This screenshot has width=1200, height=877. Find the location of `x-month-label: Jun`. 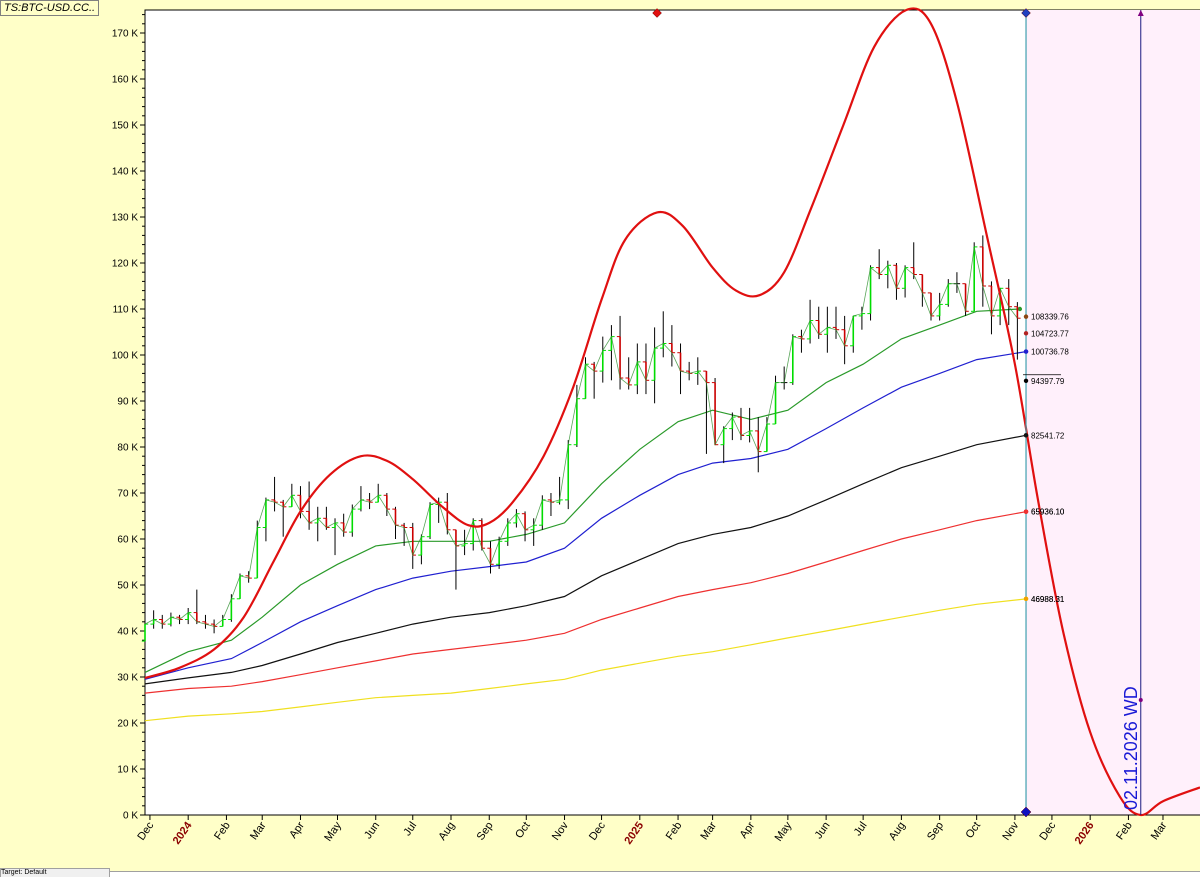

x-month-label: Jun is located at coordinates (823, 830).